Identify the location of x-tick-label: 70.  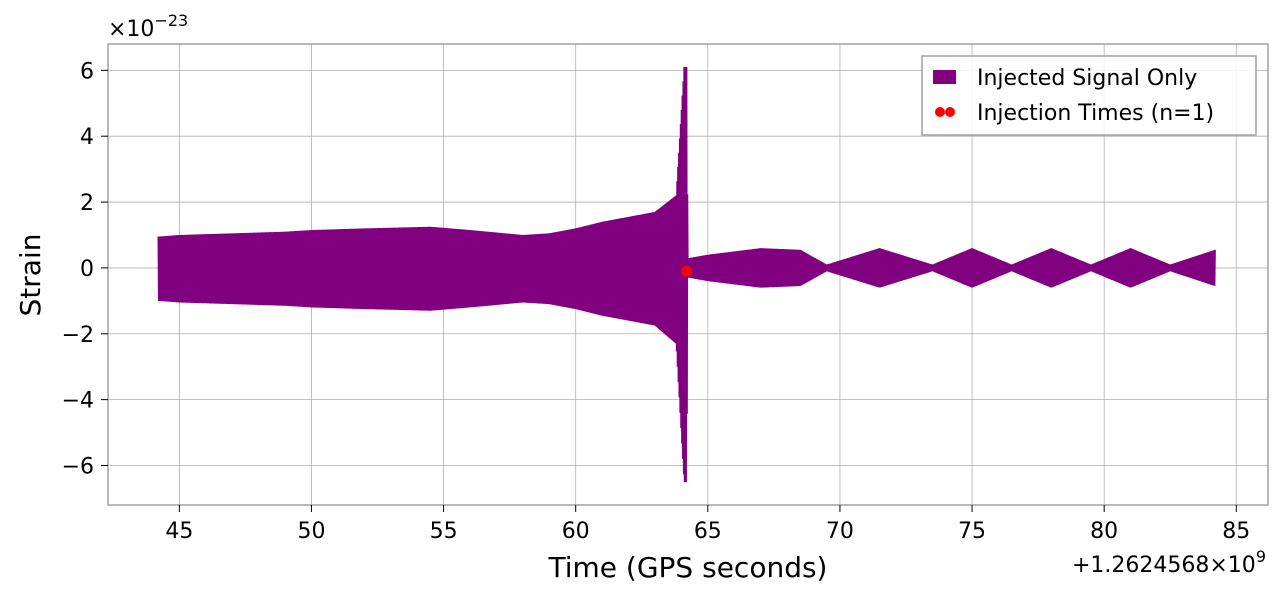
(840, 531).